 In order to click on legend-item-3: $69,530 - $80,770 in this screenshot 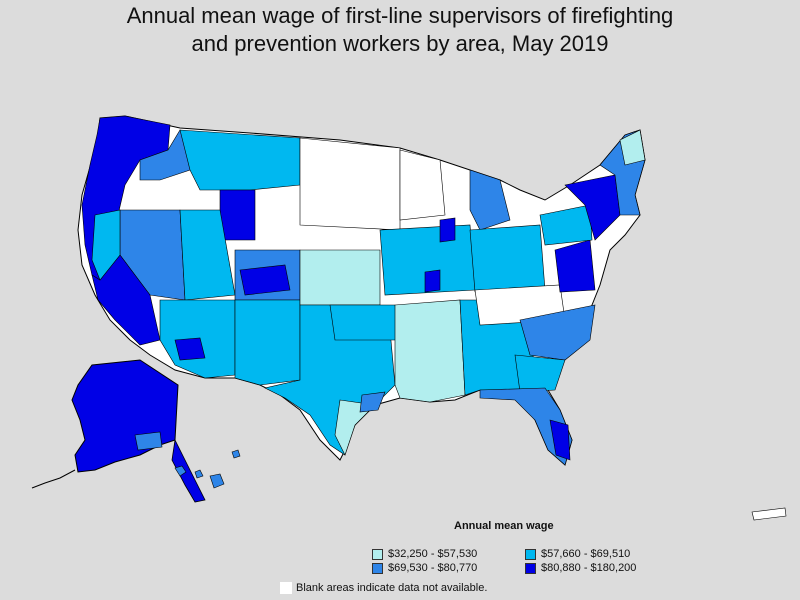, I will do `click(424, 568)`.